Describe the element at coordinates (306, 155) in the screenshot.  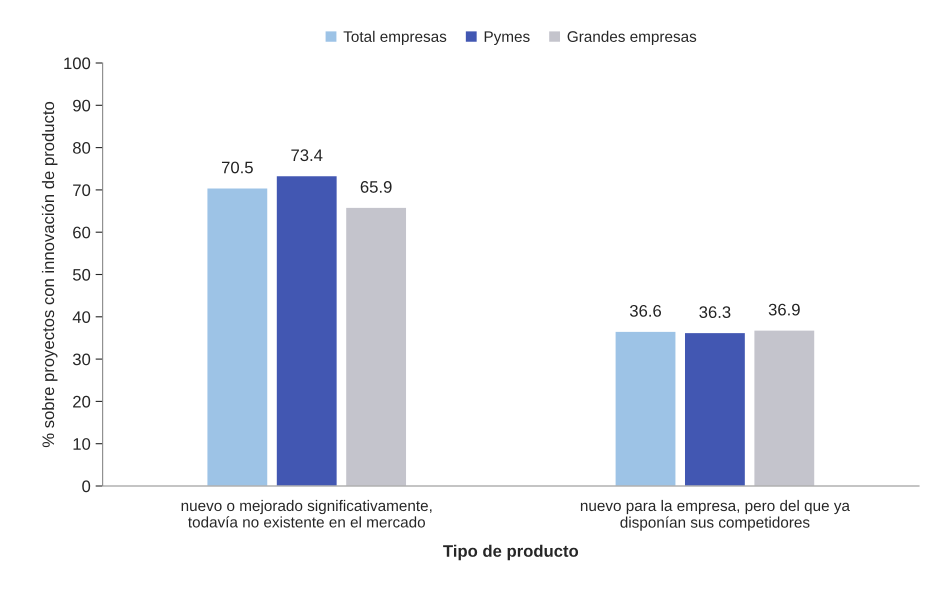
I see `data-label: 73.4` at that location.